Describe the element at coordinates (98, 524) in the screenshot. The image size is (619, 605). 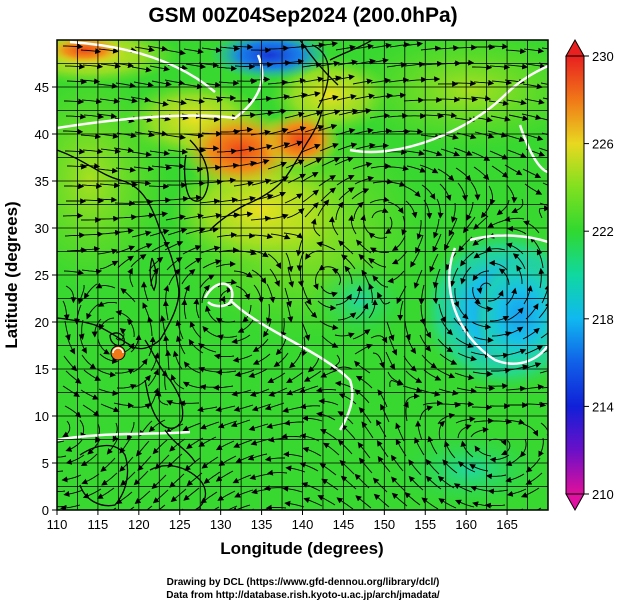
I see `x-tick-label: 115` at that location.